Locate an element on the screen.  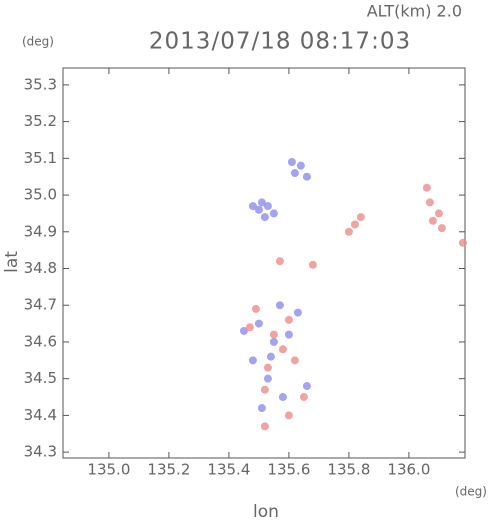
x-tick-label: 135.8 is located at coordinates (348, 470).